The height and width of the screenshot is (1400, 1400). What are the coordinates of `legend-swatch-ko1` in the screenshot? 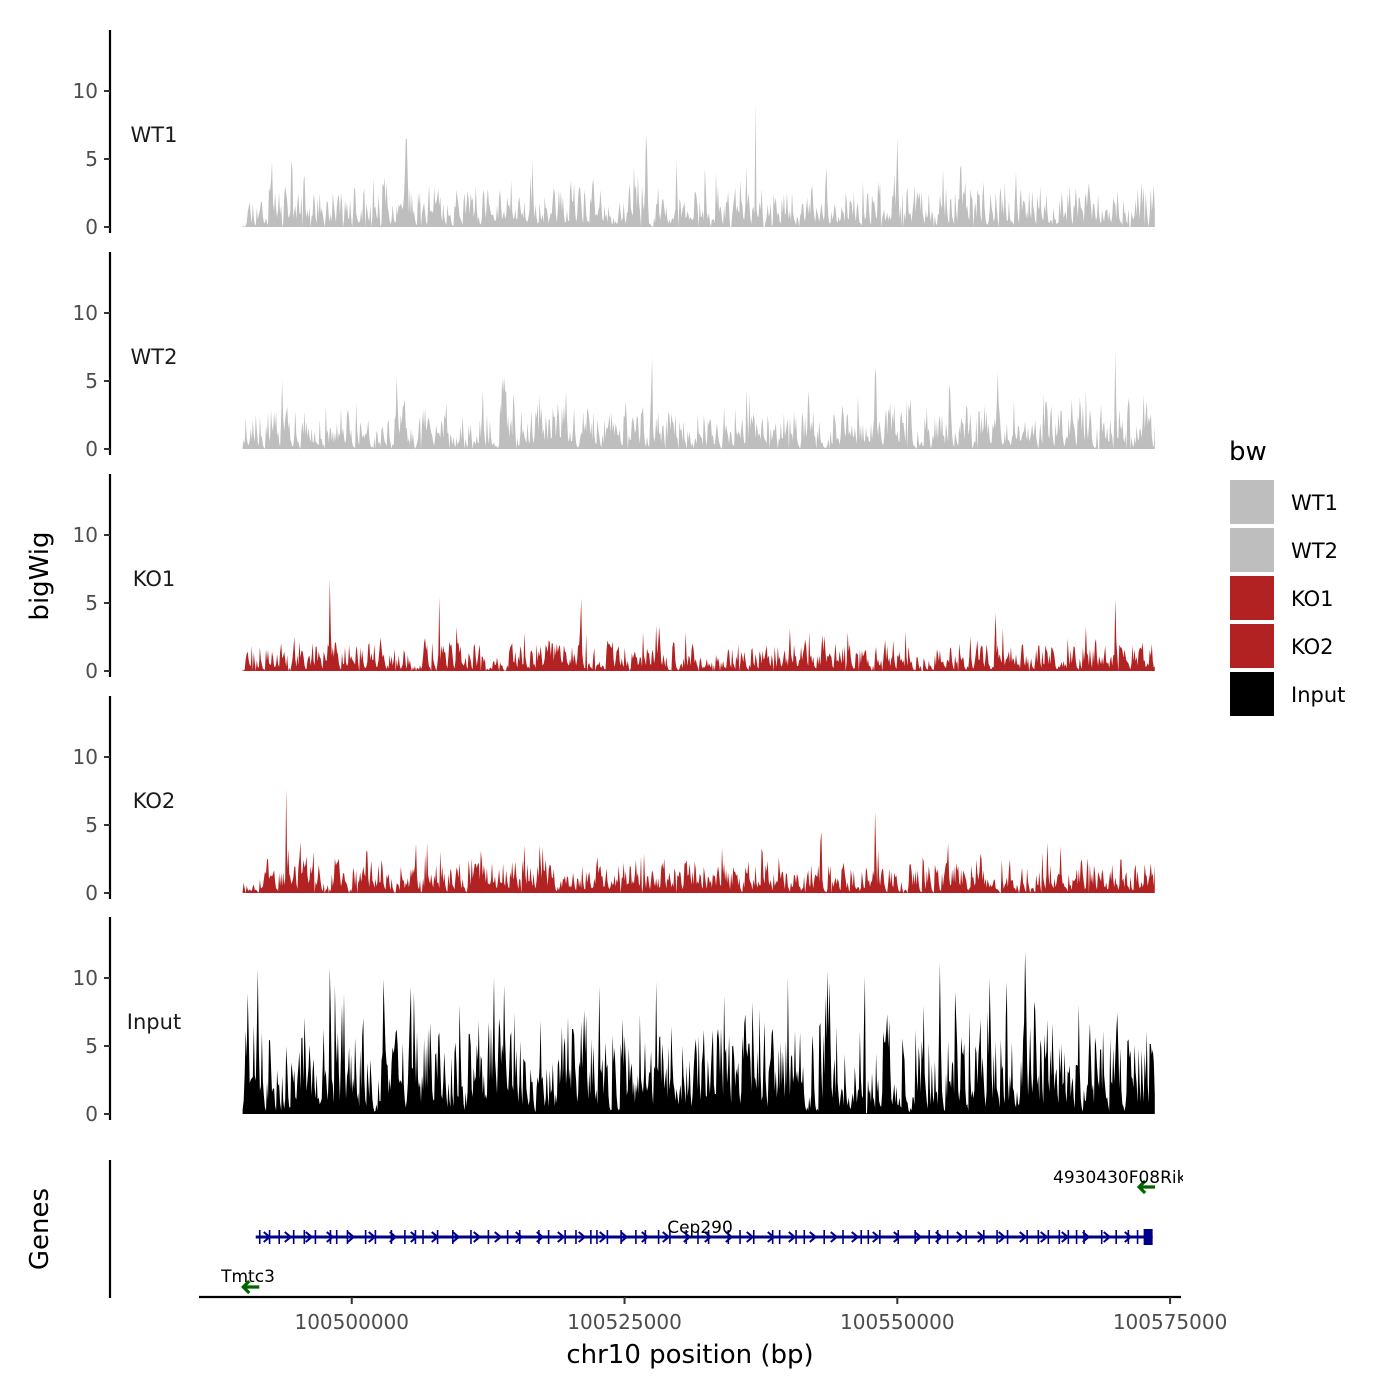 It's located at (1252, 598).